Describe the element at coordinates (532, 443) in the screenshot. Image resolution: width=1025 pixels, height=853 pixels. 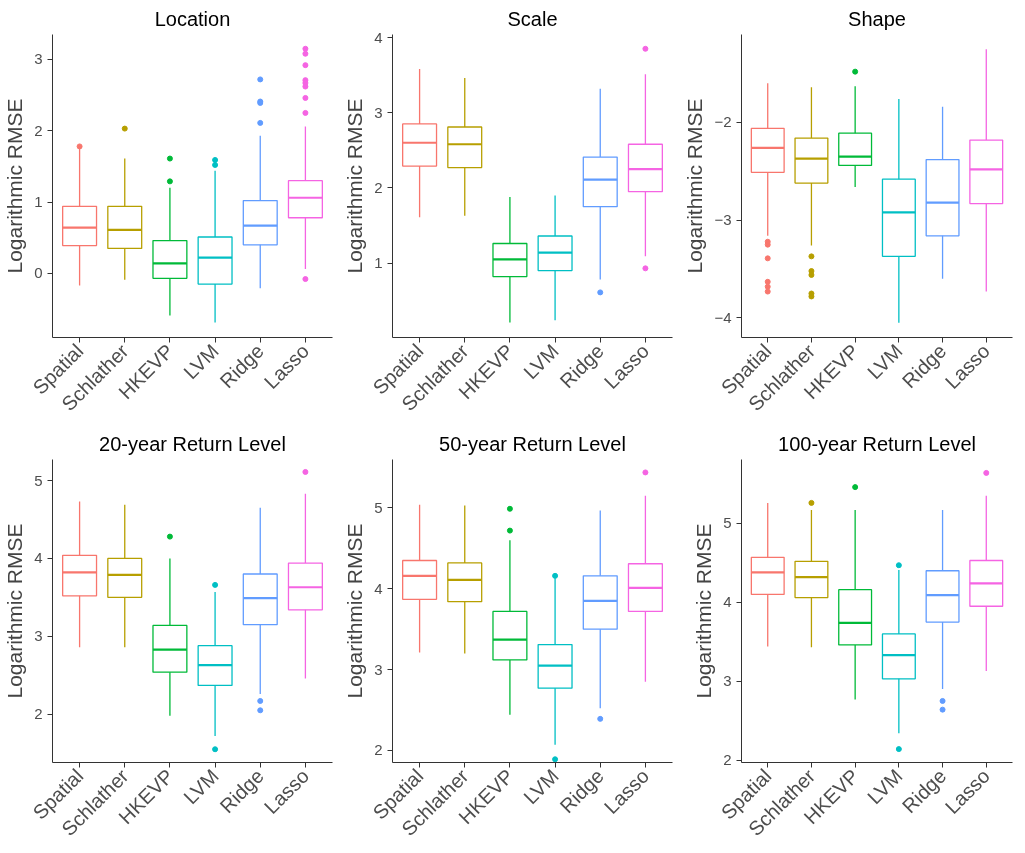
I see `chart-title: 50-year Return Level` at that location.